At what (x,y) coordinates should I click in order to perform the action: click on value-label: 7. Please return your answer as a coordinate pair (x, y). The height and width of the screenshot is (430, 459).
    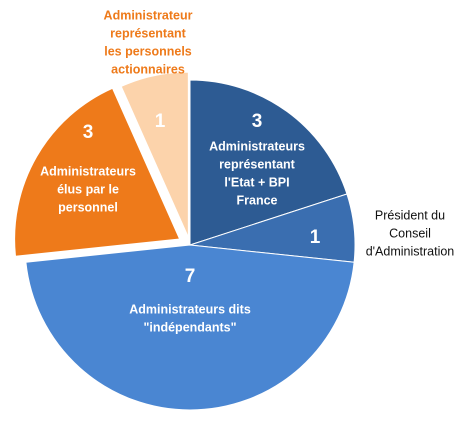
    Looking at the image, I should click on (190, 276).